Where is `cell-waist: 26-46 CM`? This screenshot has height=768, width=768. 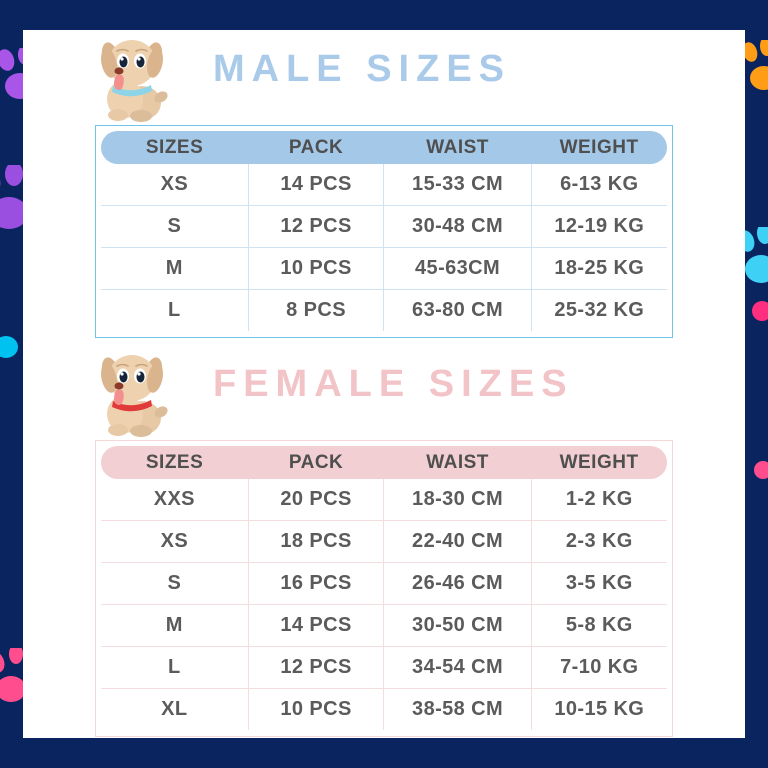 cell-waist: 26-46 CM is located at coordinates (457, 583).